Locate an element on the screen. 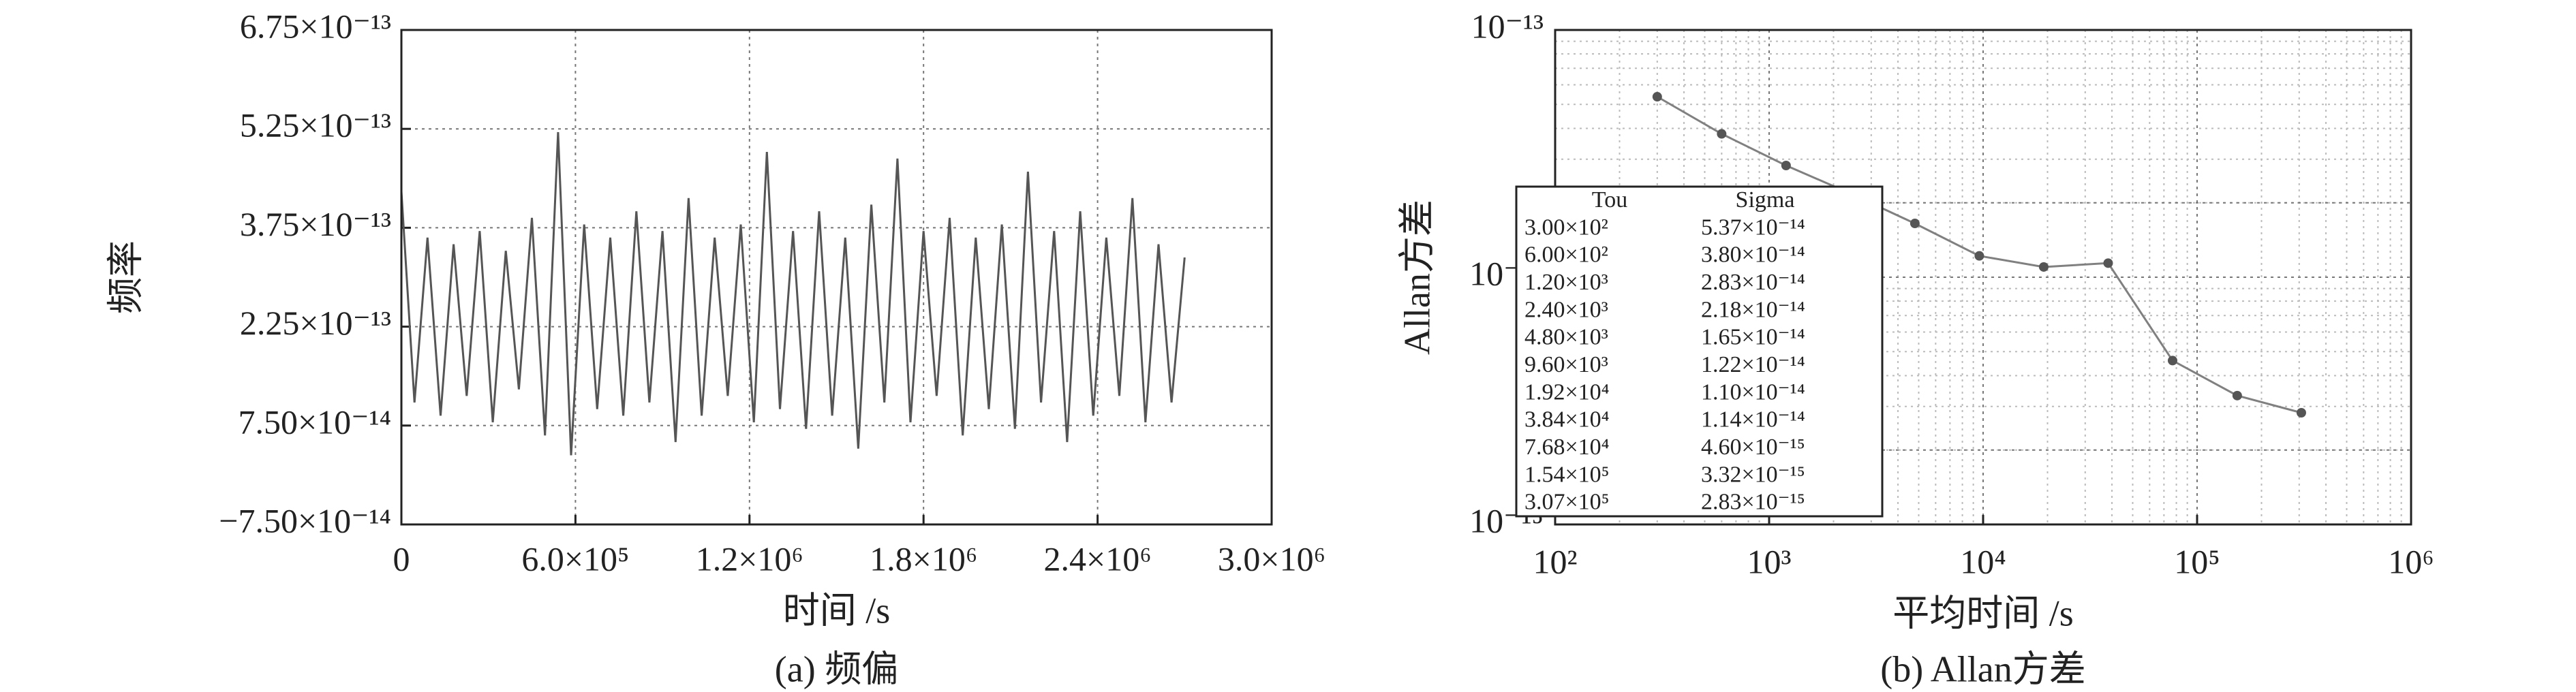 This screenshot has width=2576, height=692. table-sigma: 1.10×10⁻¹⁴ is located at coordinates (1753, 392).